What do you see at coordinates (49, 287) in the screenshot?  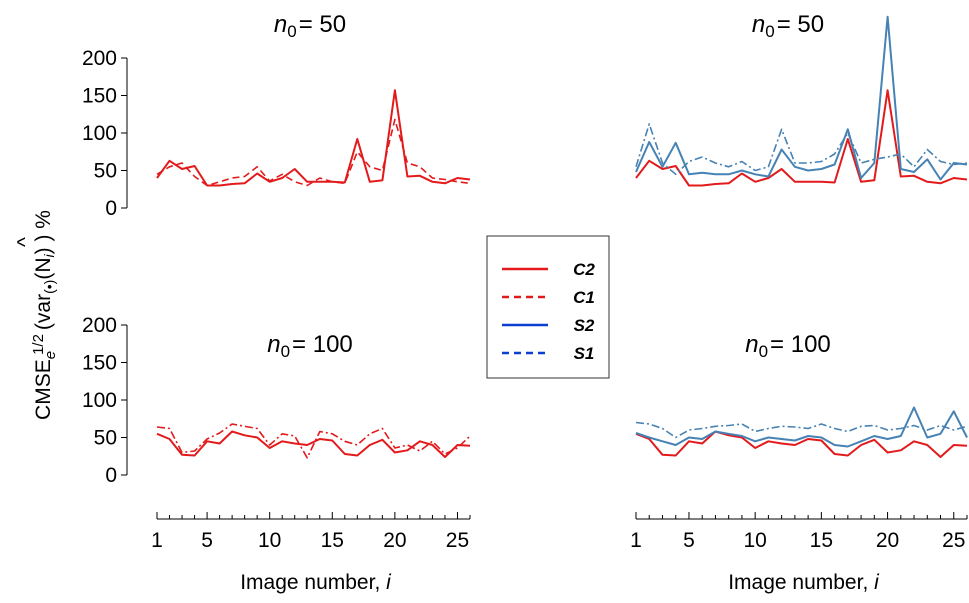 I see `y-axis-title-var-subscript: (•)` at bounding box center [49, 287].